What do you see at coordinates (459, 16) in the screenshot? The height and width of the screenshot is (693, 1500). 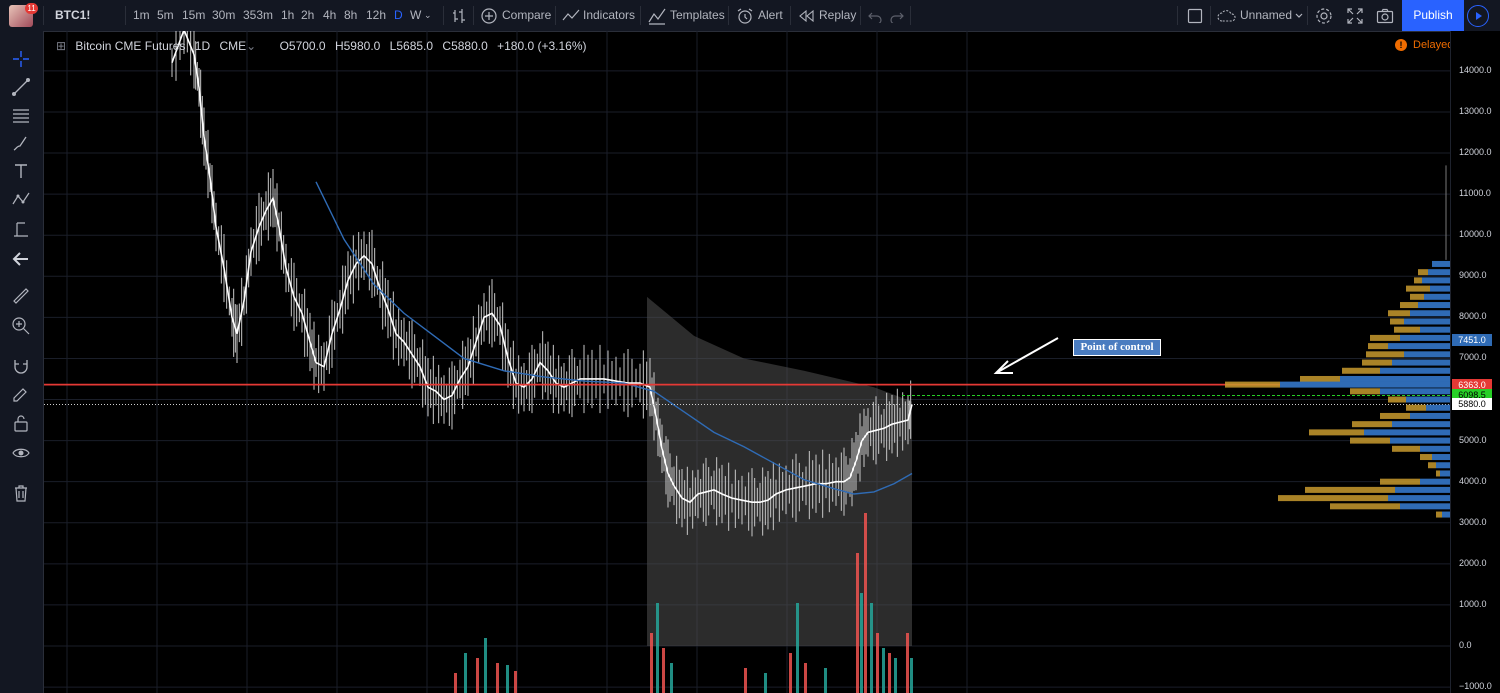 I see `bar-style-icon` at bounding box center [459, 16].